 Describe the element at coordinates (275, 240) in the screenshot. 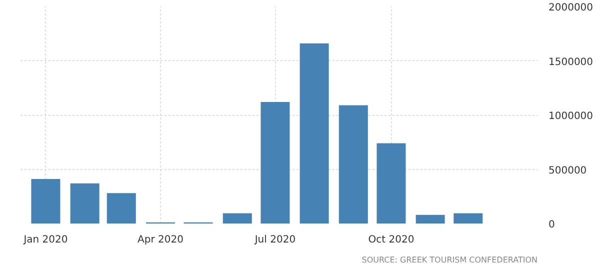

I see `x-tick-label: Jul 2020` at that location.